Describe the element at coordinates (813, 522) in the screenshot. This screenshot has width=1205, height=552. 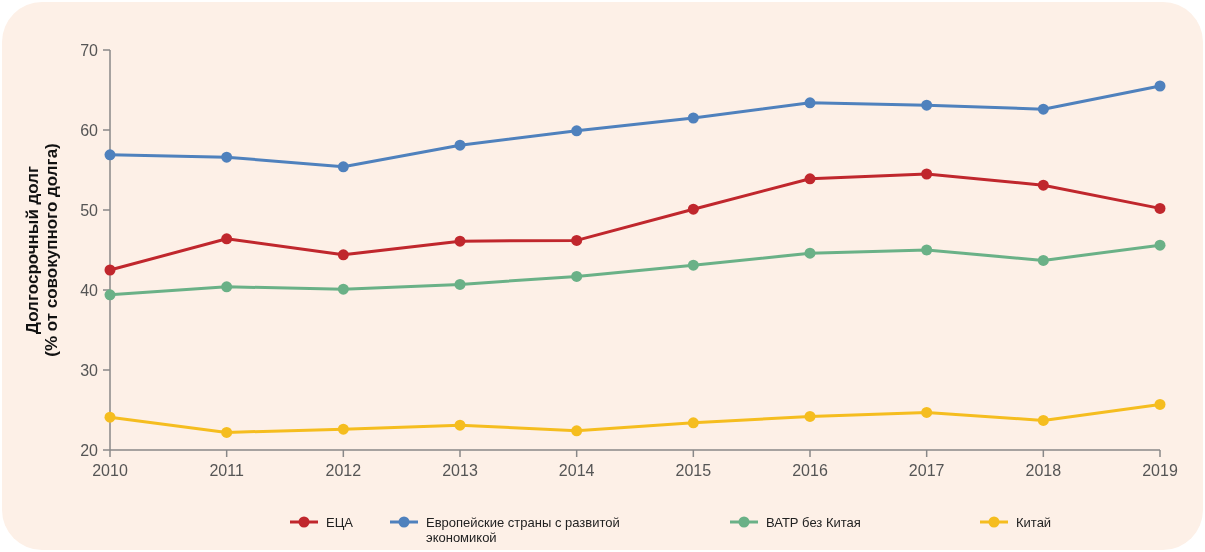
I see `legend-label: ВАТР без Китая` at that location.